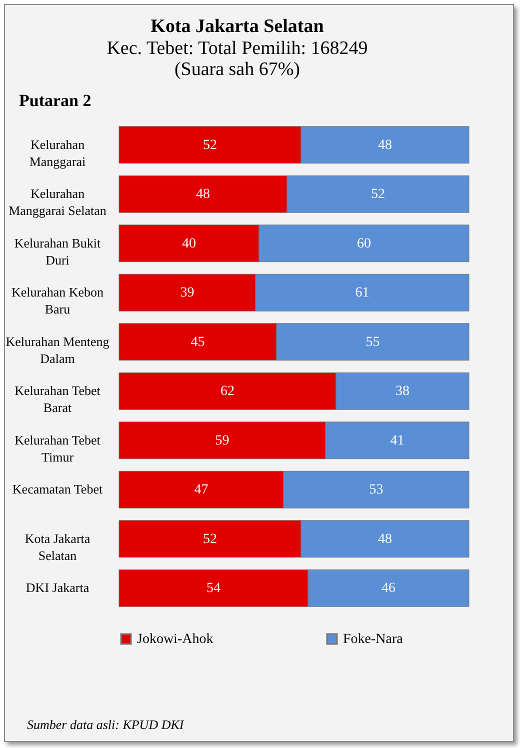 This screenshot has width=520, height=748. Describe the element at coordinates (237, 59) in the screenshot. I see `chart-subtitle: Kec. Tebet: Total Pemilih: 168249 (Suara sah 67%)` at that location.